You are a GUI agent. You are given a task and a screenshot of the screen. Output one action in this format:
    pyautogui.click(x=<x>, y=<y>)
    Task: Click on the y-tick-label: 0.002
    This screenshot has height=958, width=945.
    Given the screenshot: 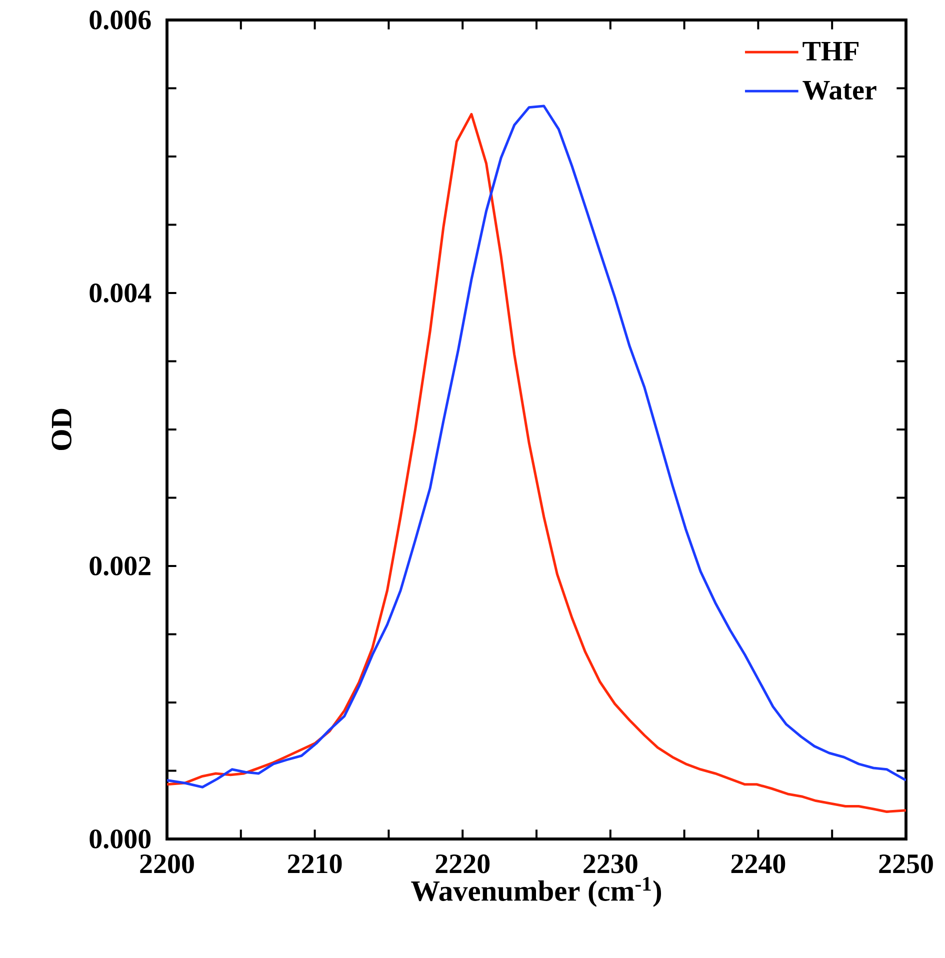 What is the action you would take?
    pyautogui.click(x=120, y=566)
    